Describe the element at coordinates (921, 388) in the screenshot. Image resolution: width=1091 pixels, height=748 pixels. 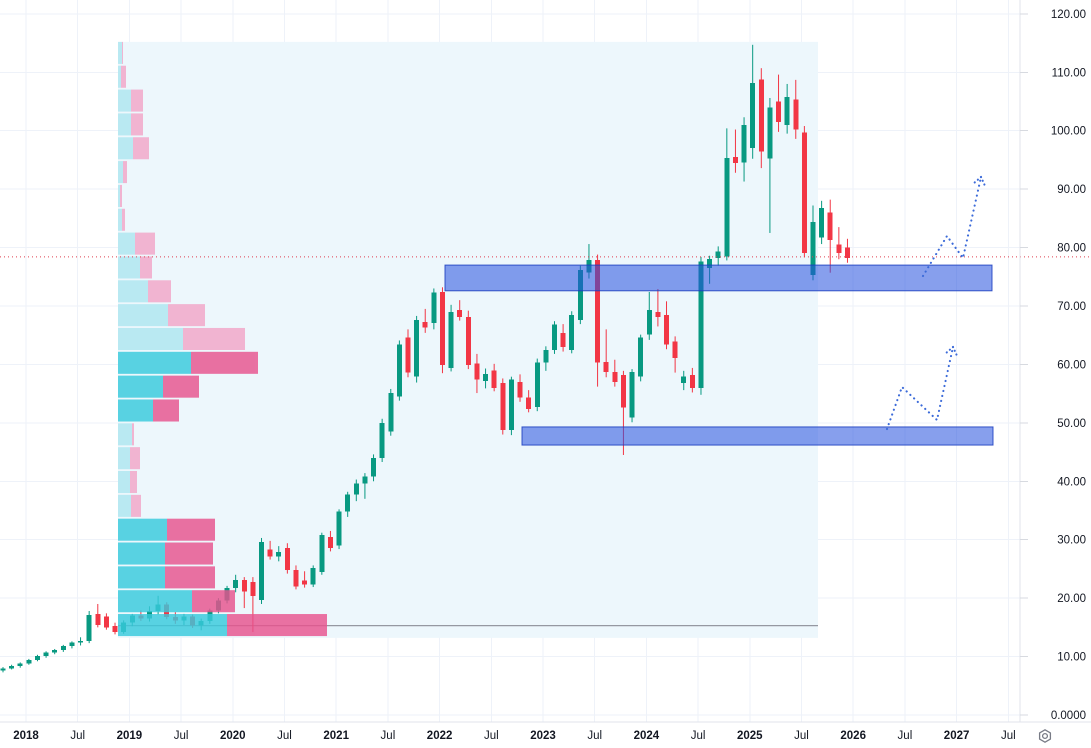
I see `lower-projection-arrow` at that location.